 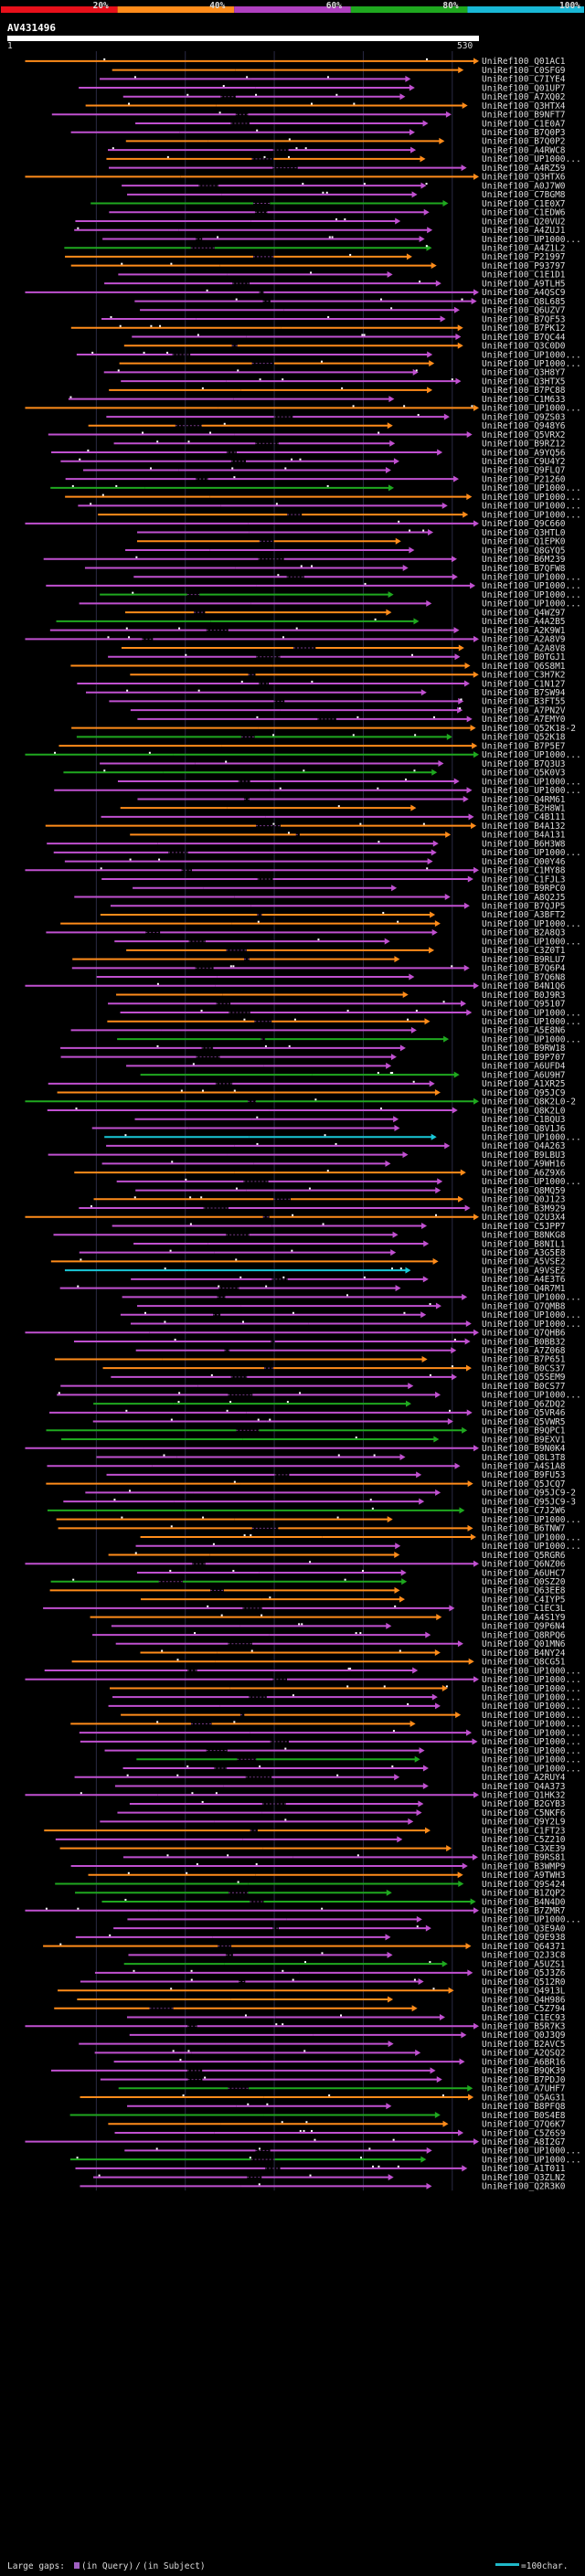 What do you see at coordinates (77, 2565) in the screenshot?
I see `gap-query-swatch` at bounding box center [77, 2565].